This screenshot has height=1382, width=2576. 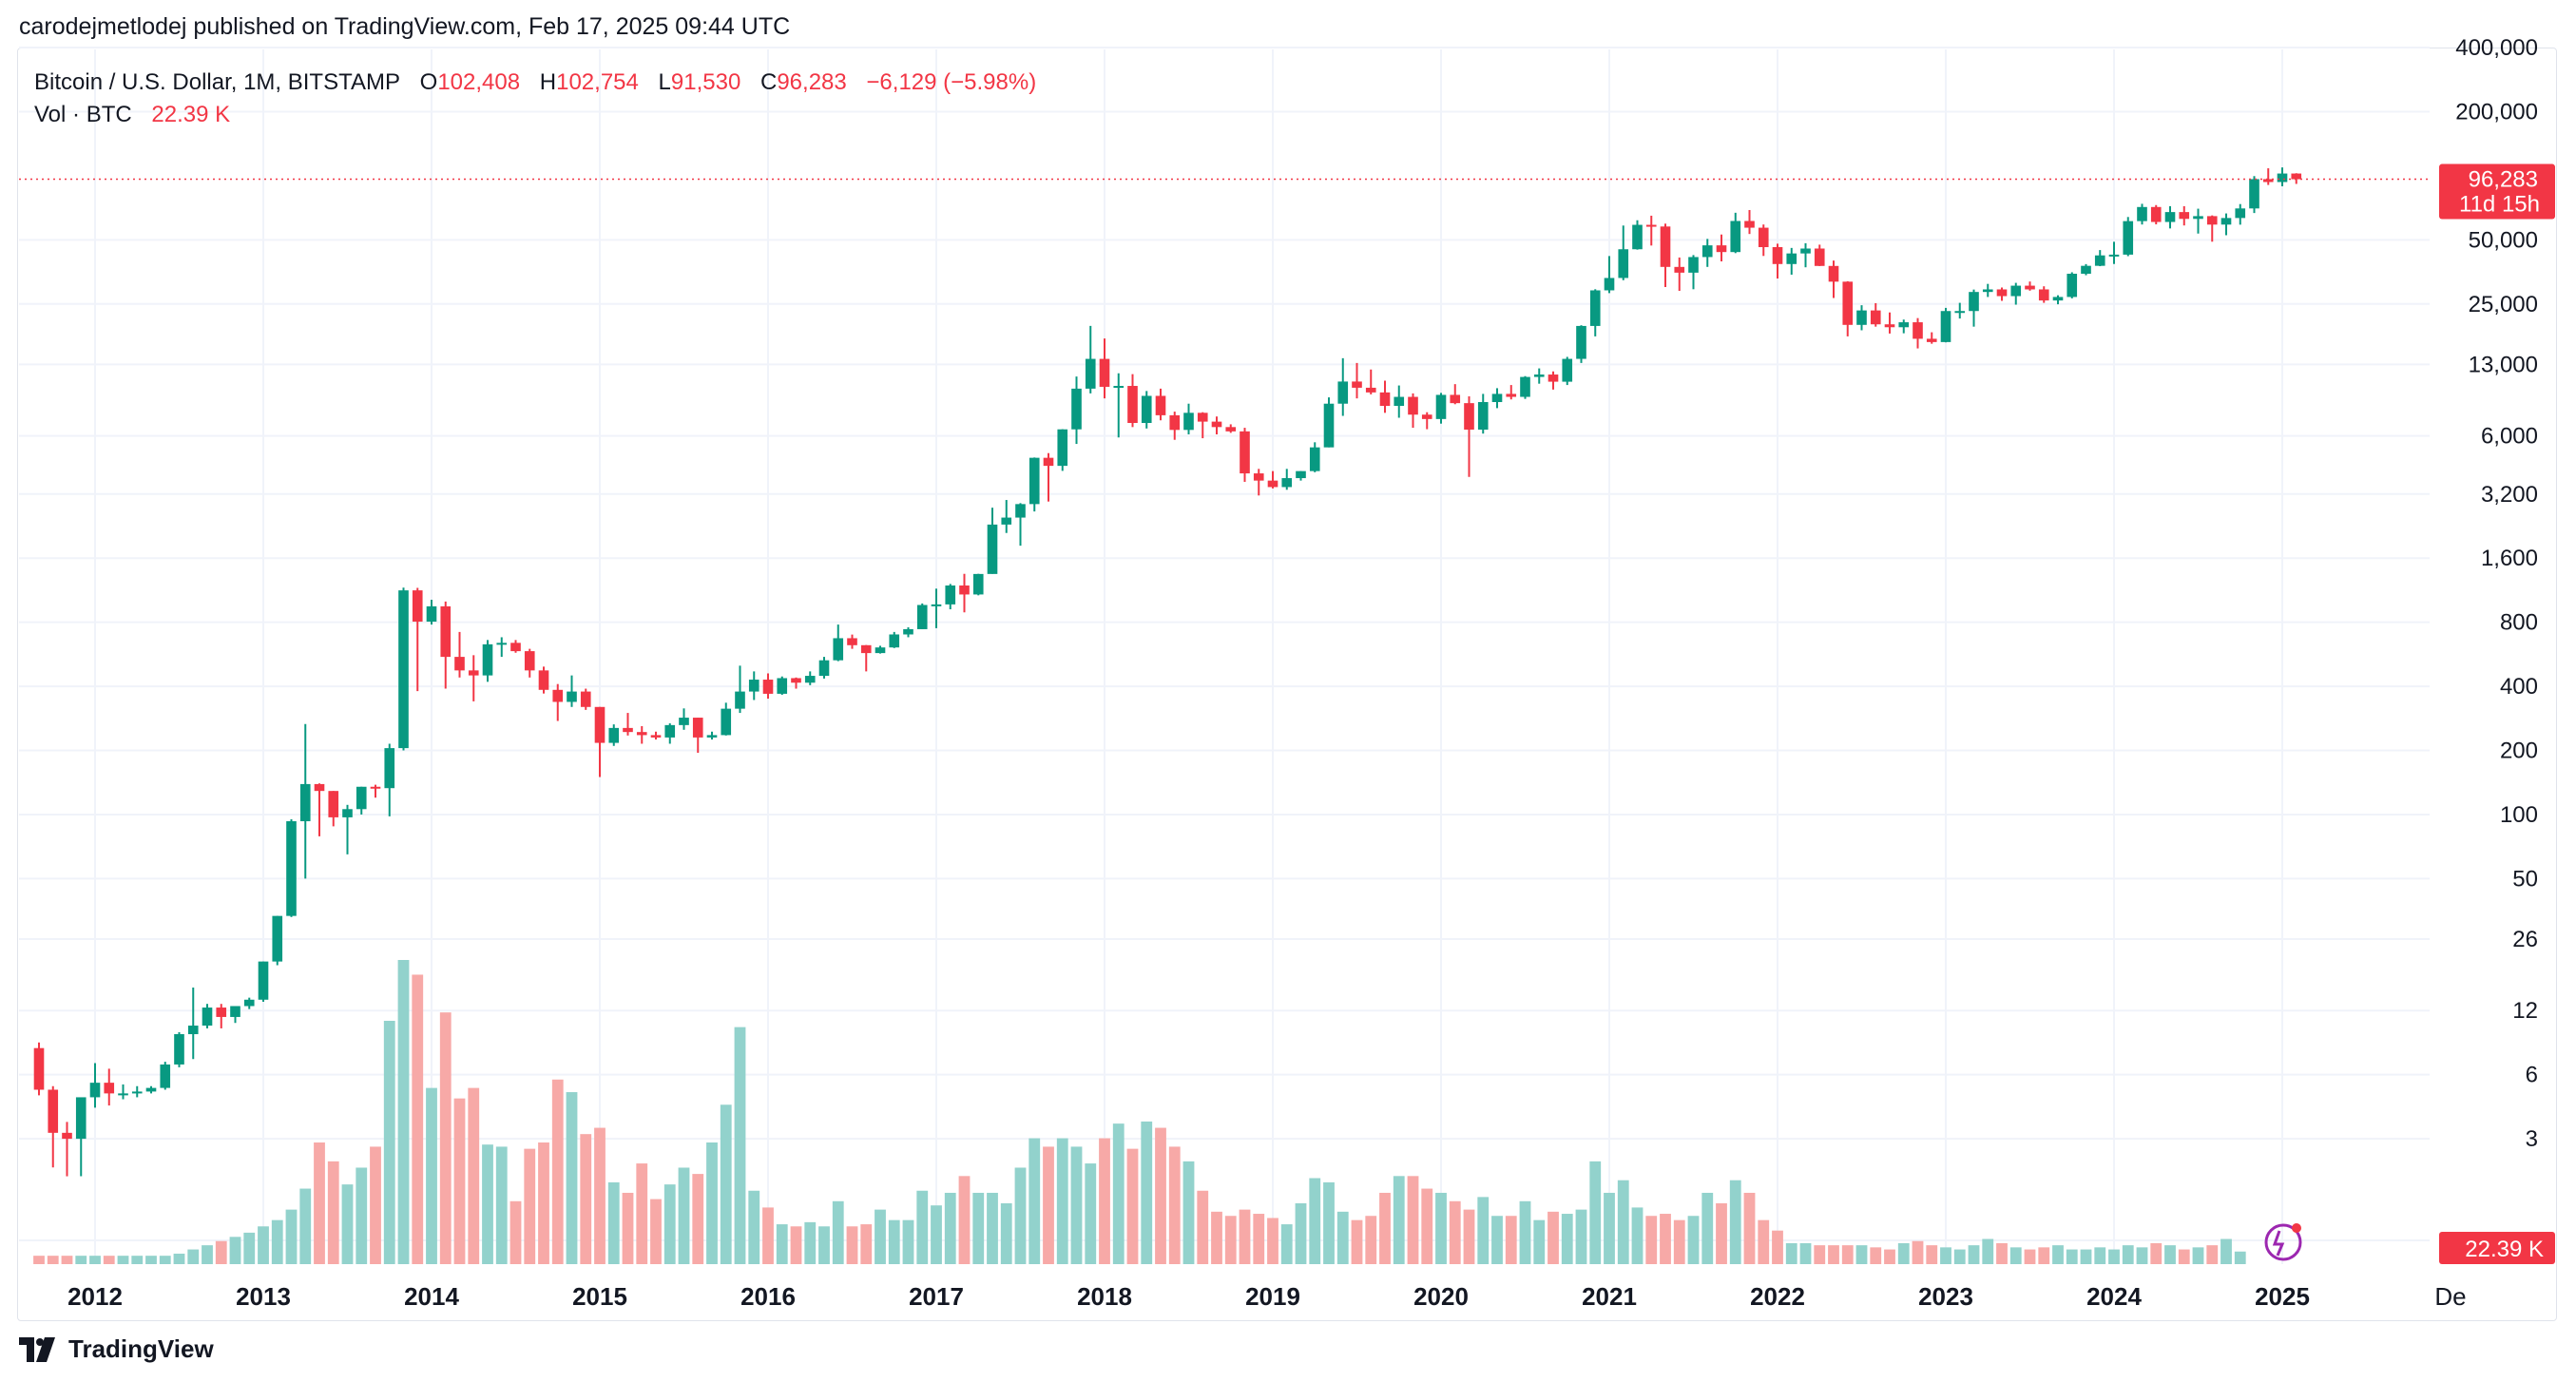 I want to click on low-label: L, so click(x=664, y=82).